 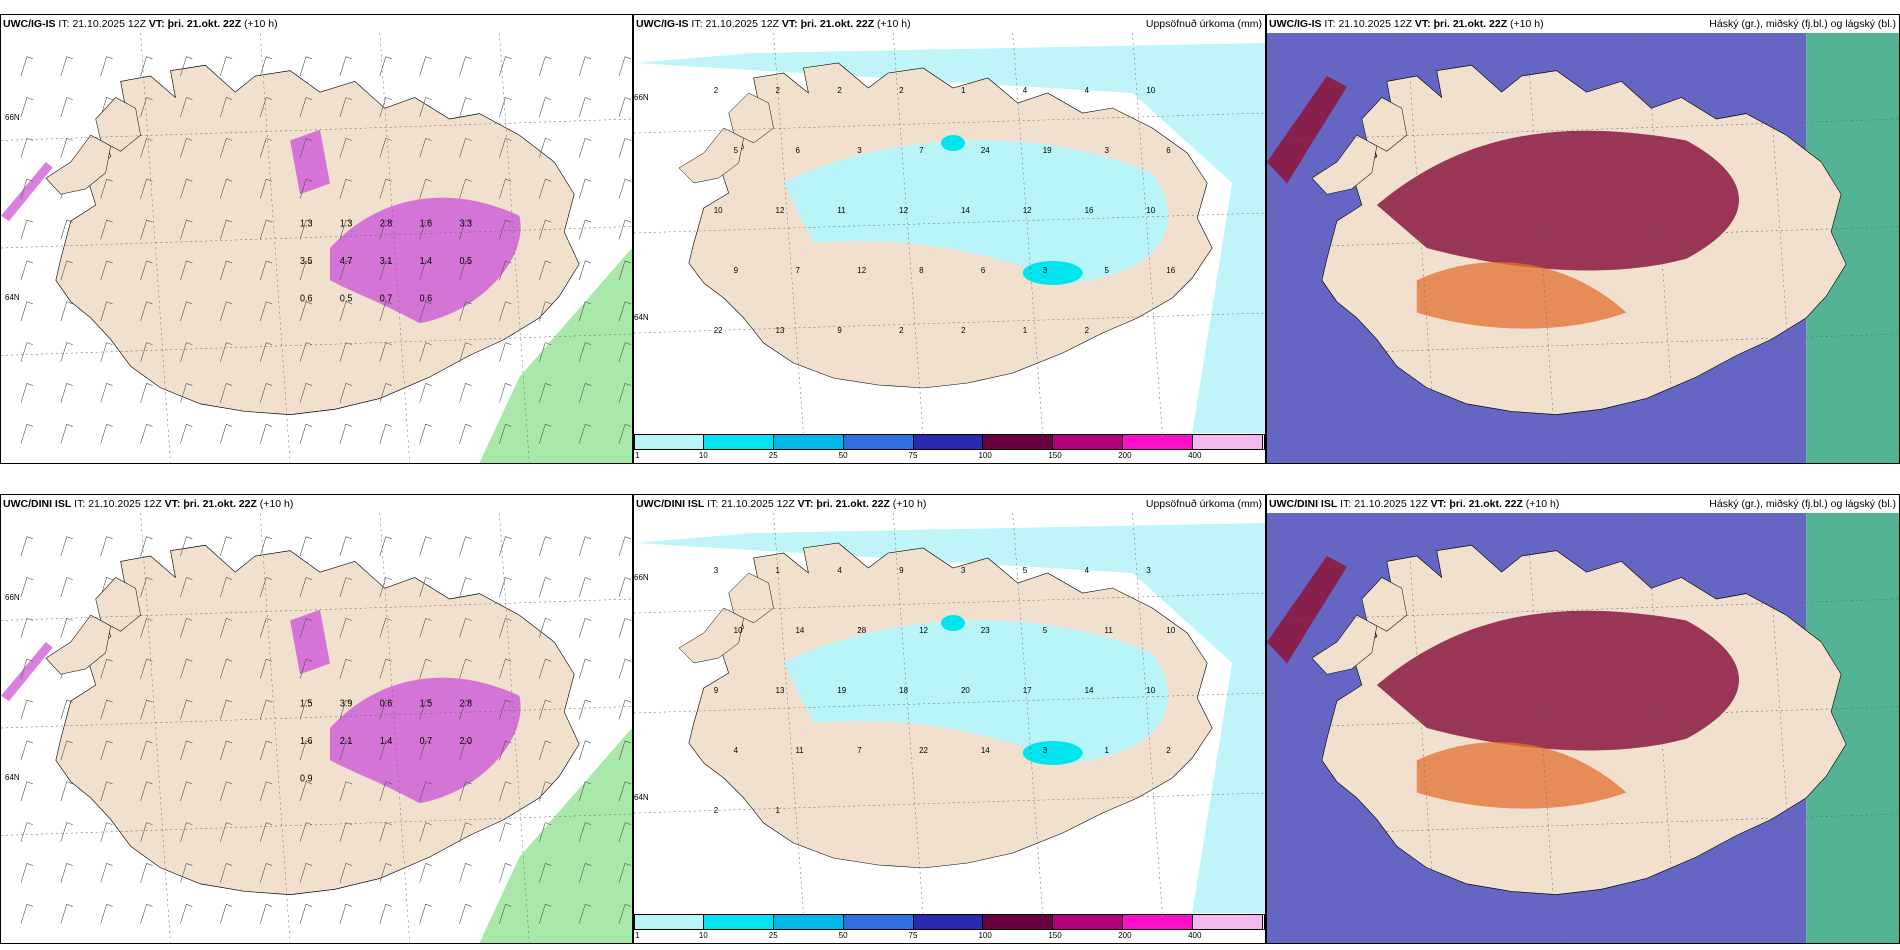 I want to click on wind-value-label: 1.5, so click(x=426, y=703).